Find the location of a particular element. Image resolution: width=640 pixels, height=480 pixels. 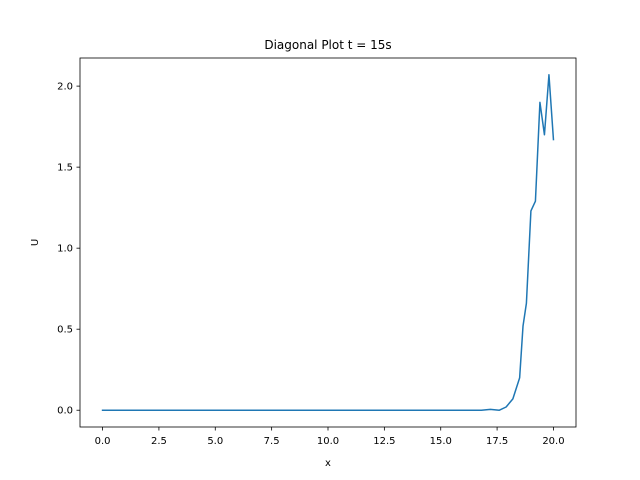

x-tick-label: 12.5 is located at coordinates (384, 441).